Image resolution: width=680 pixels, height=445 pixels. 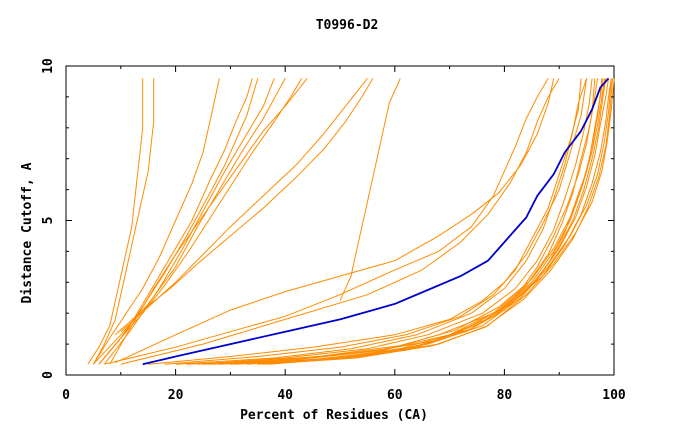 I want to click on x-tick-label: 60, so click(x=395, y=395).